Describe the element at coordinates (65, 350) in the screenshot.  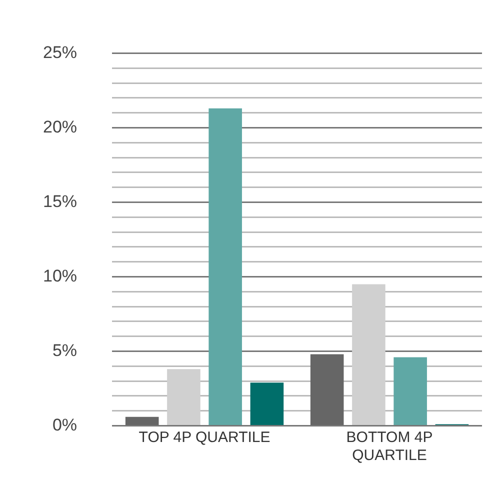
I see `y-tick-label: 5%` at that location.